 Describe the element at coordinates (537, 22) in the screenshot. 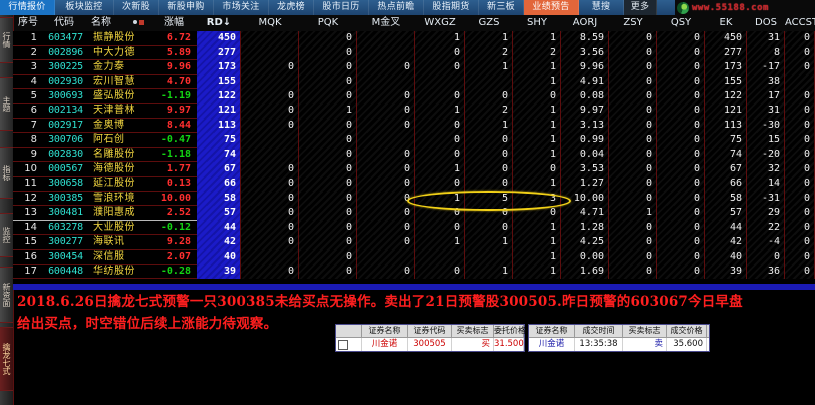

I see `column-header-shy: SHY` at that location.